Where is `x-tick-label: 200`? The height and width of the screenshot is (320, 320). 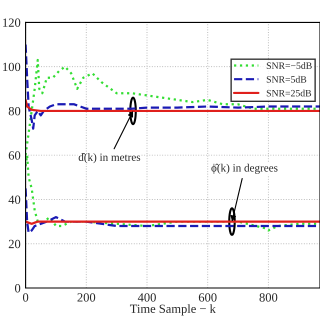 x-tick-label: 200 is located at coordinates (86, 297).